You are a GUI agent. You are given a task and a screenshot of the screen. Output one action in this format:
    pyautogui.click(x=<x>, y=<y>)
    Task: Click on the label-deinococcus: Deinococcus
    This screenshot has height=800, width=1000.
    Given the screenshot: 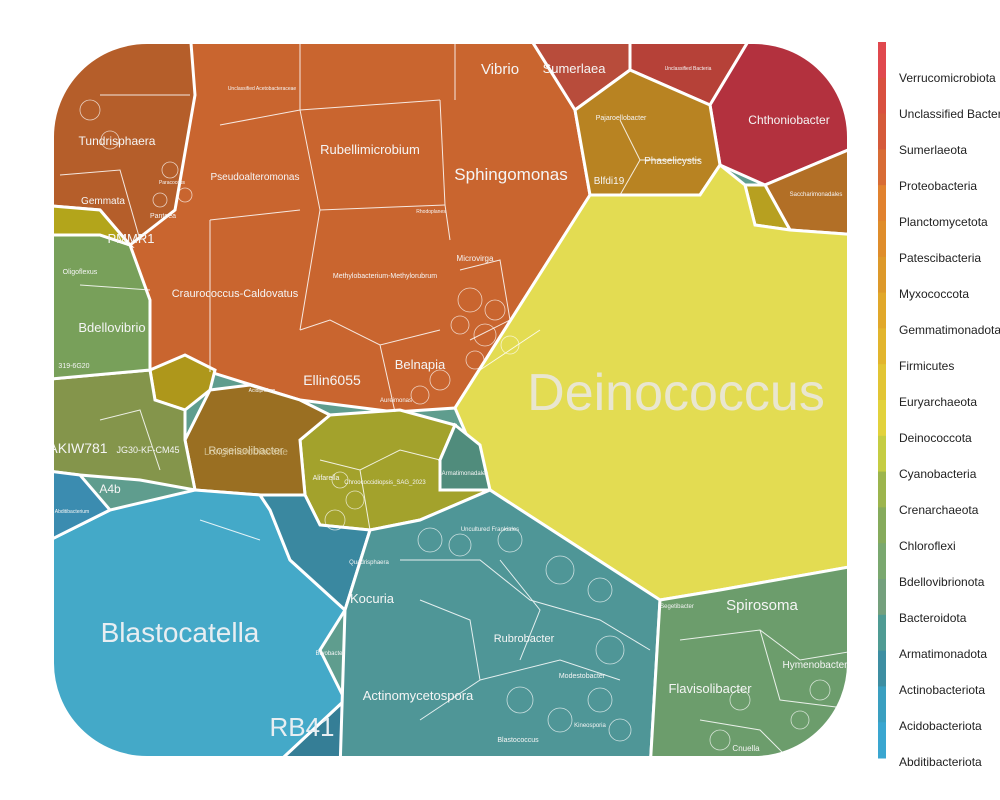 What is the action you would take?
    pyautogui.click(x=676, y=393)
    